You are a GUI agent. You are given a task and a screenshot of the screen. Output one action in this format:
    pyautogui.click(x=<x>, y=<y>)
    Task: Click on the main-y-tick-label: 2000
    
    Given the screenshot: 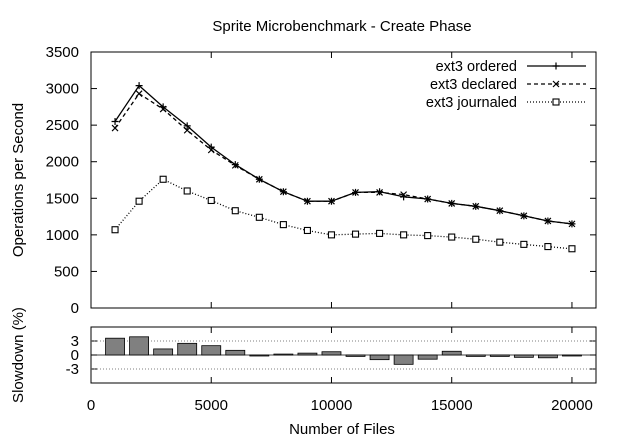 What is the action you would take?
    pyautogui.click(x=62, y=162)
    